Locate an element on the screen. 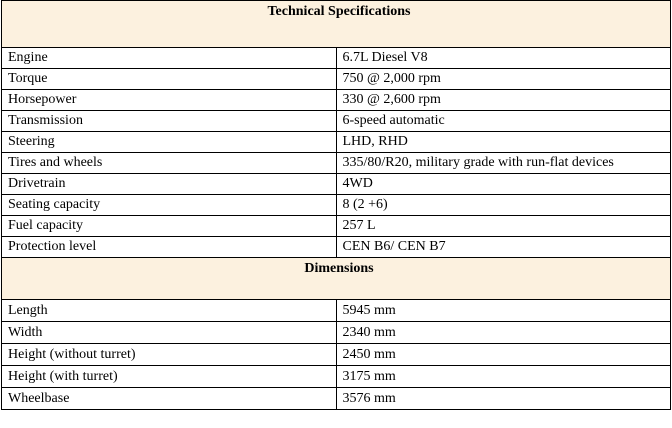  section-header-row: Dimensions is located at coordinates (336, 278).